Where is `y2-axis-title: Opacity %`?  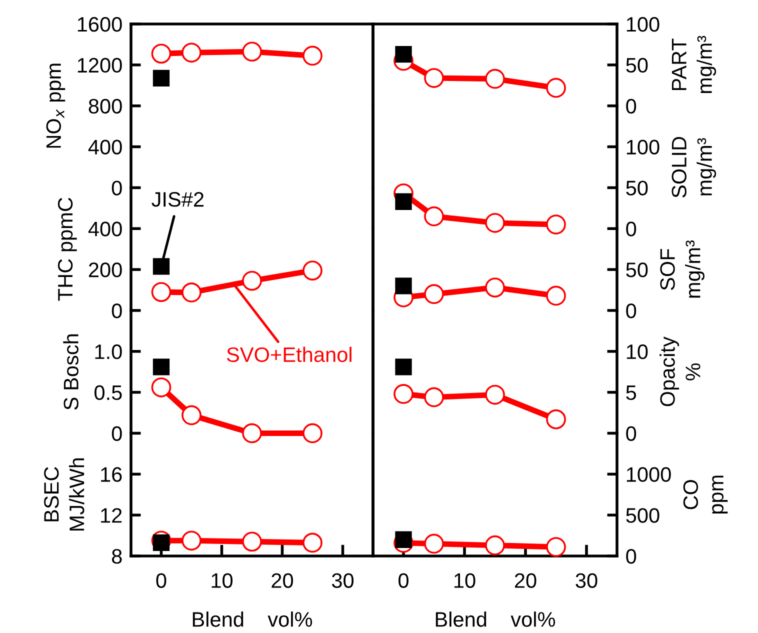
y2-axis-title: Opacity % is located at coordinates (680, 371).